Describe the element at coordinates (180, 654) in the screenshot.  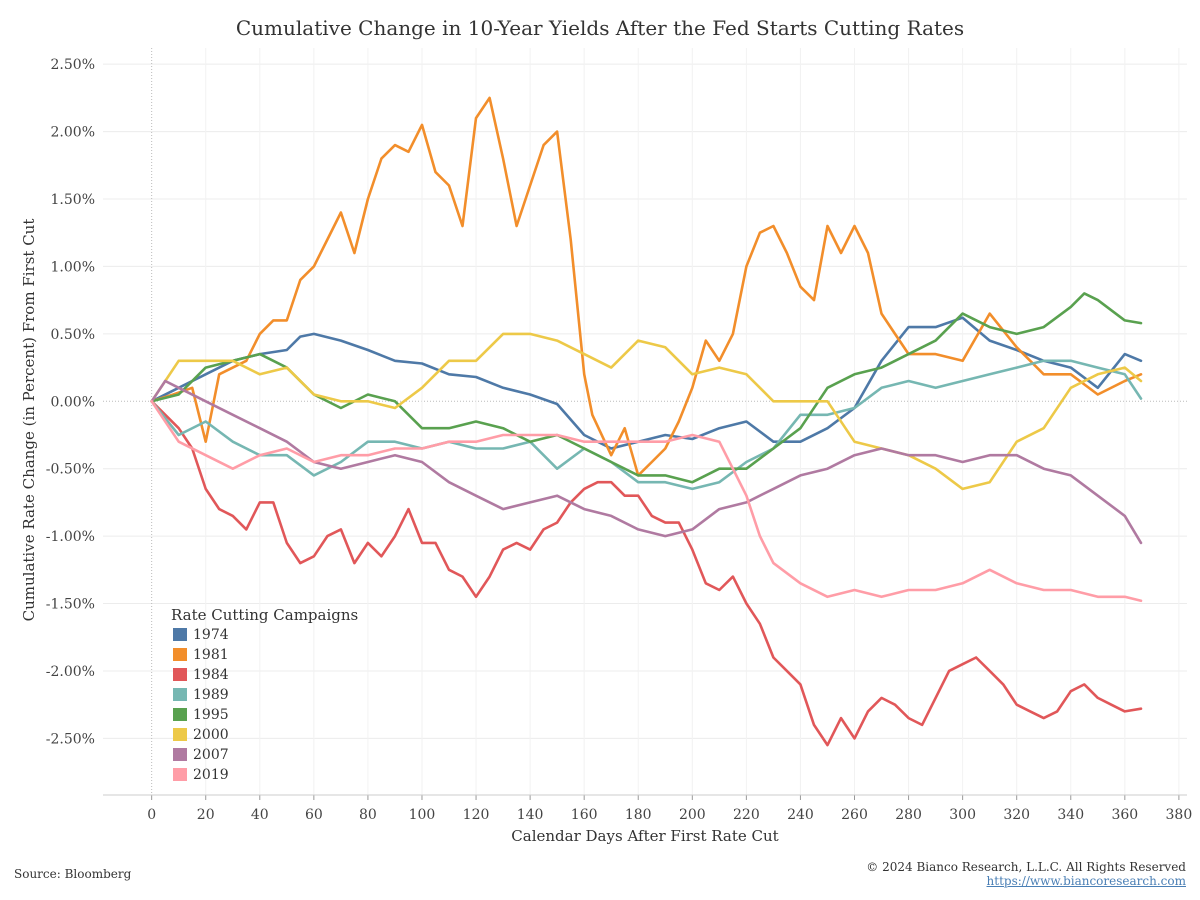
I see `legend-swatch-1981` at that location.